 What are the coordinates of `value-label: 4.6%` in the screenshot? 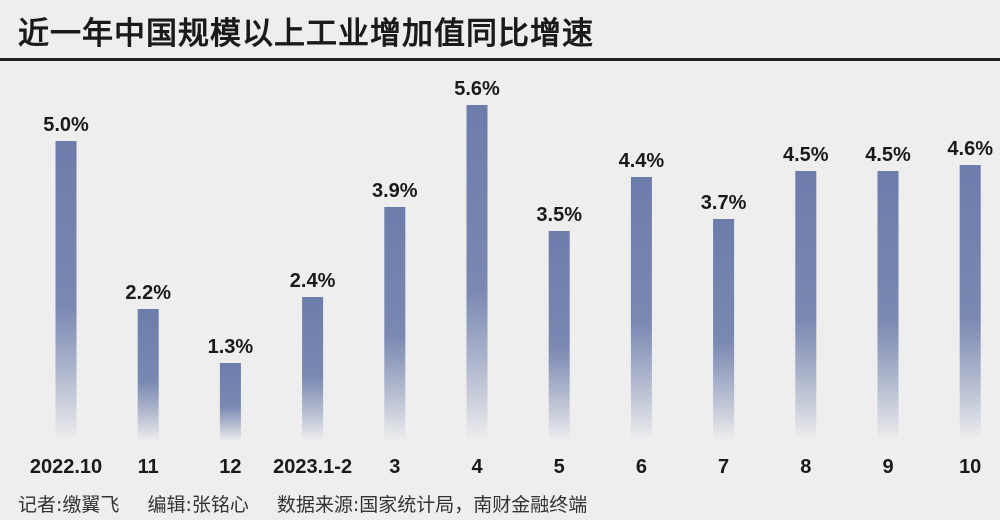 It's located at (970, 149).